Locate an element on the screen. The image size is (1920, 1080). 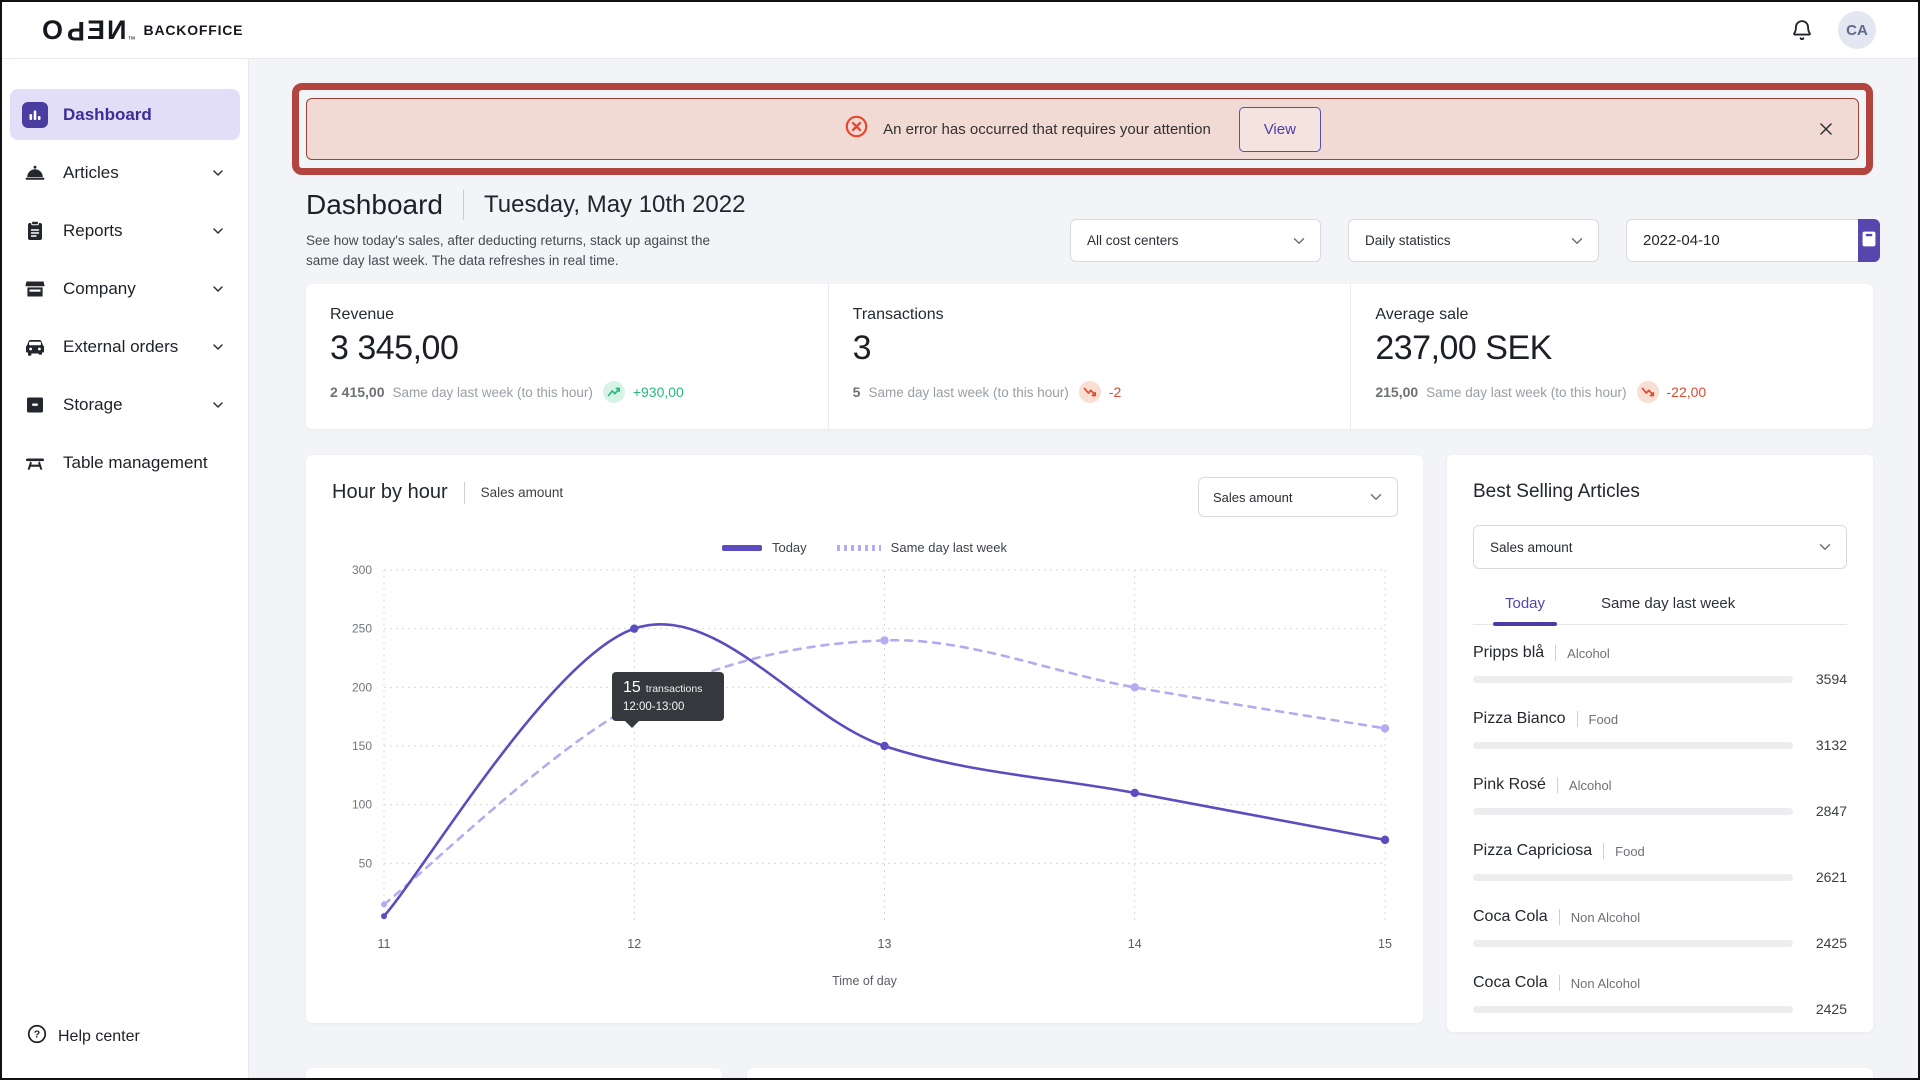
tab-today: Today is located at coordinates (1525, 611).